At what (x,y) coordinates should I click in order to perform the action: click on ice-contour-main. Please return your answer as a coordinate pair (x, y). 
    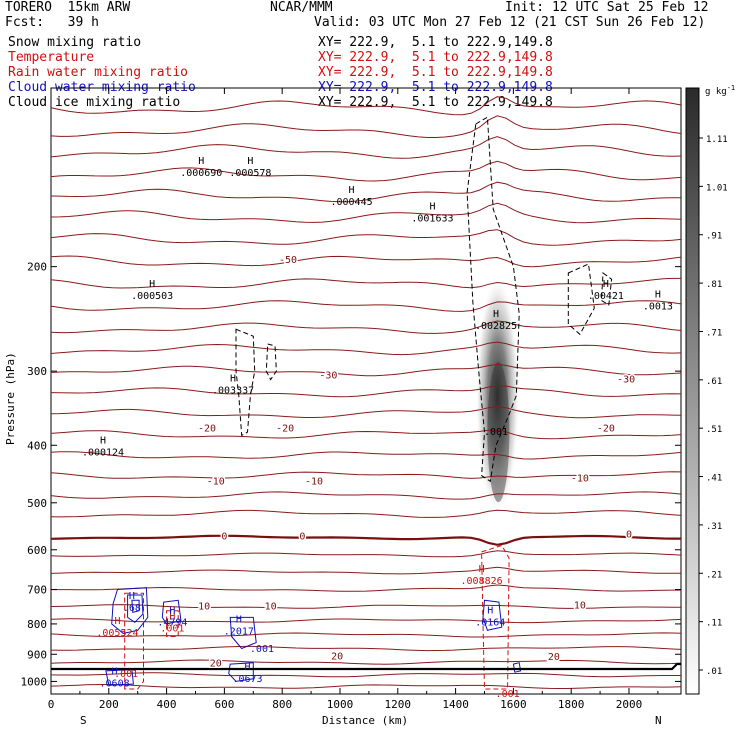
    Looking at the image, I should click on (493, 299).